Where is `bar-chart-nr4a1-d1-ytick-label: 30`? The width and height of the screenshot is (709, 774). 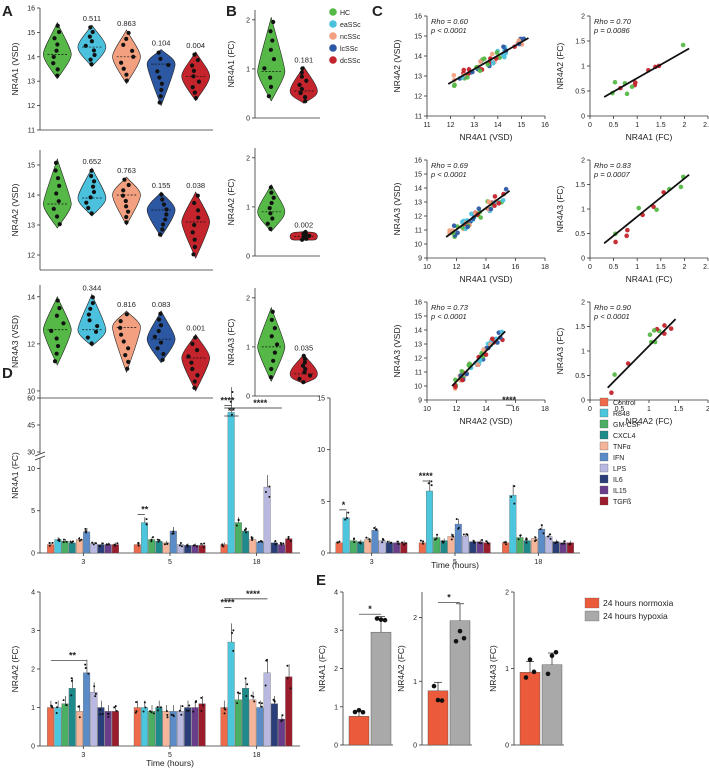 bar-chart-nr4a1-d1-ytick-label: 30 is located at coordinates (31, 453).